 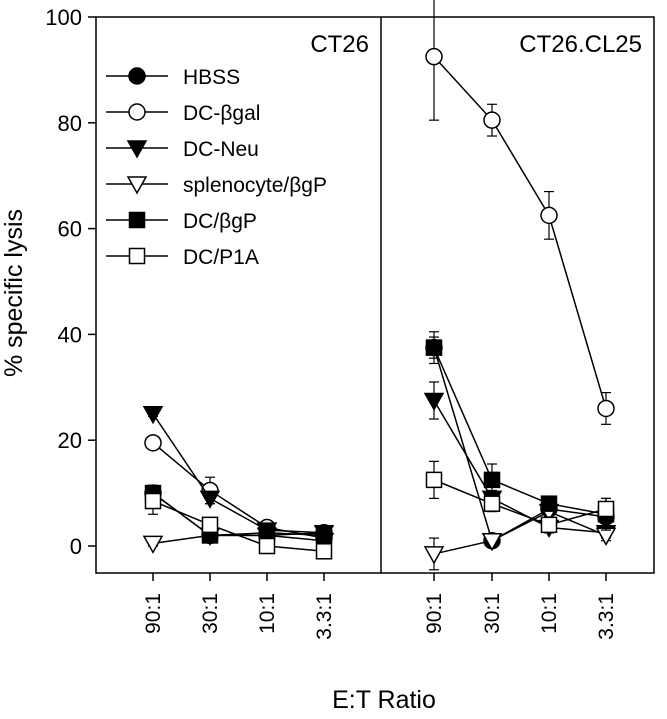 What do you see at coordinates (221, 257) in the screenshot?
I see `legend-label: DC/P1A` at bounding box center [221, 257].